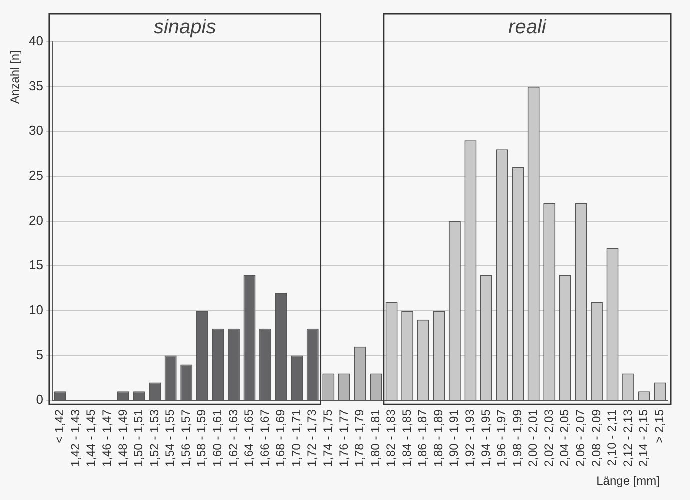 The height and width of the screenshot is (500, 690). What do you see at coordinates (581, 438) in the screenshot?
I see `x-tick-label: 2,06 - 2,07` at bounding box center [581, 438].